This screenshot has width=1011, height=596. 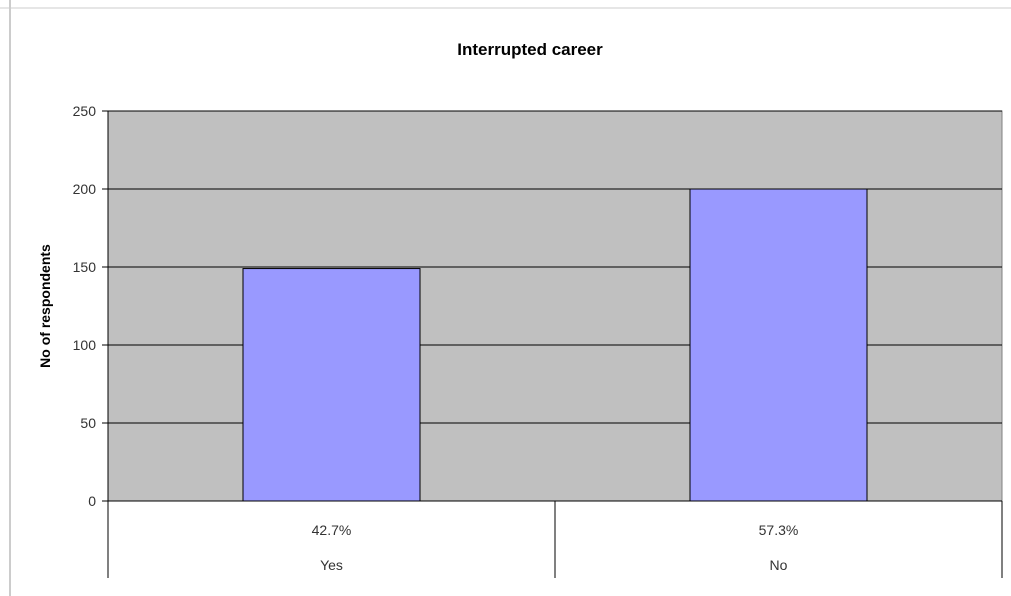 I want to click on category-table: 42.7% Yes 57.3% No, so click(x=555, y=539).